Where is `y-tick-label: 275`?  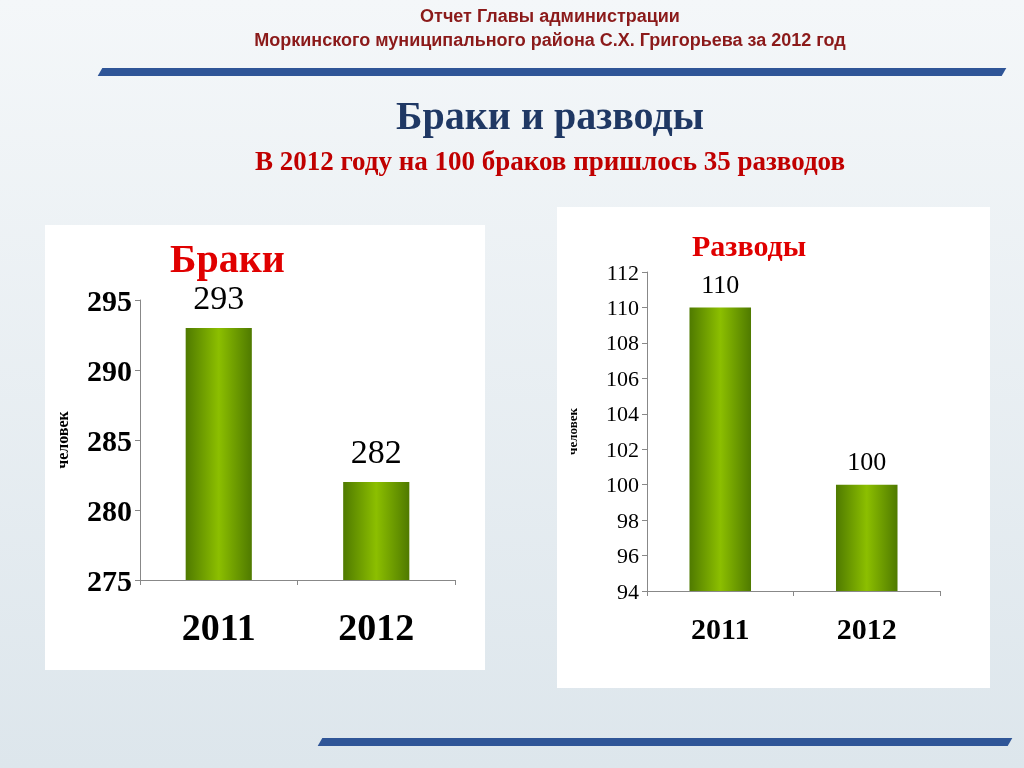
y-tick-label: 275 is located at coordinates (109, 580).